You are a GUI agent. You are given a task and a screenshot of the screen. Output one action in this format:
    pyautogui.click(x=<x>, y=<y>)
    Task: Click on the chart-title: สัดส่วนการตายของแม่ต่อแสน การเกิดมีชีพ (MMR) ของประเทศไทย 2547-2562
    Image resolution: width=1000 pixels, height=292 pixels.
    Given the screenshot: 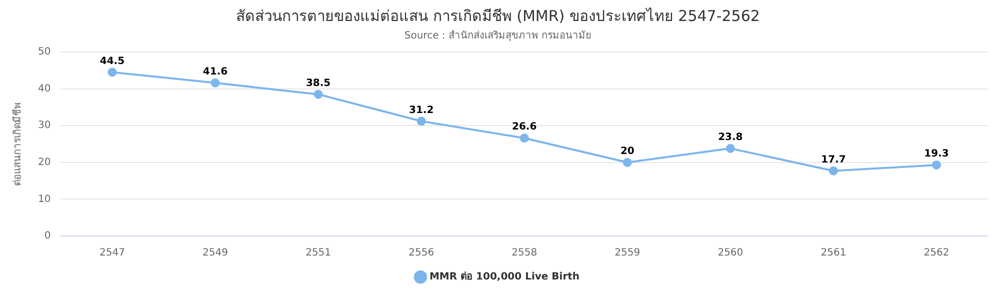 What is the action you would take?
    pyautogui.click(x=498, y=15)
    